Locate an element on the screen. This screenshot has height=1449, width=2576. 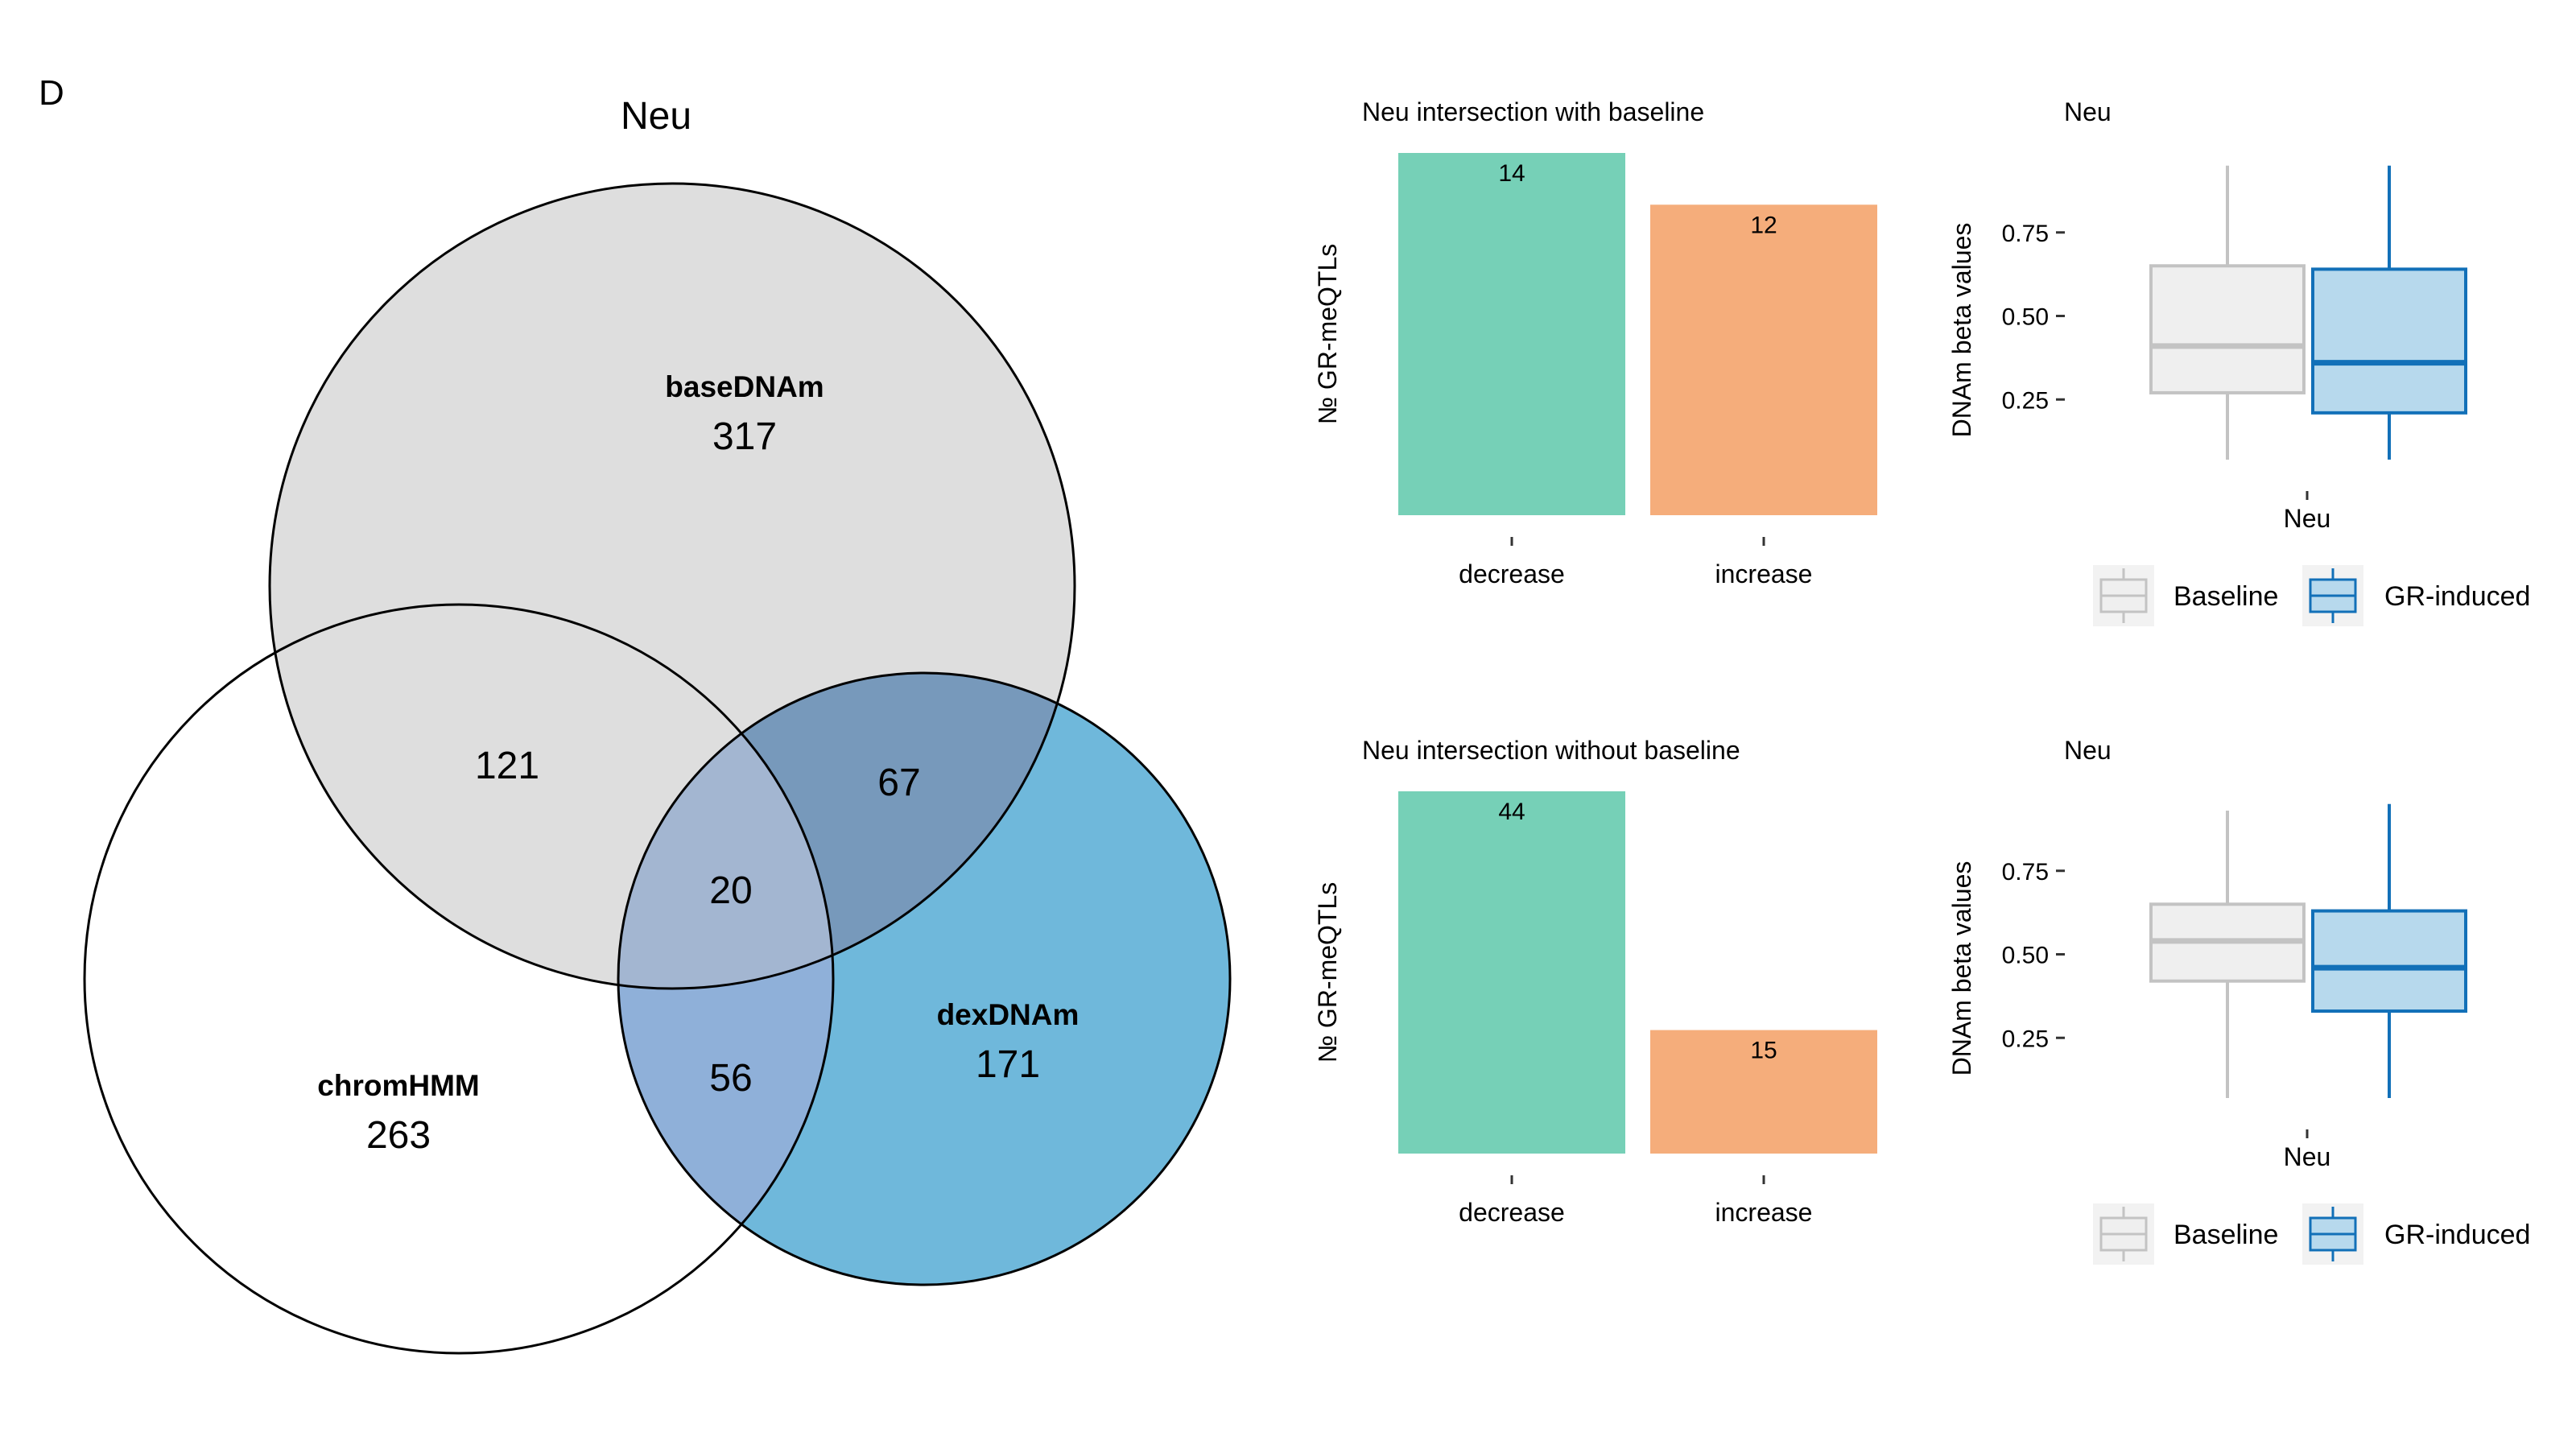
bar-chart-title: Neu intersection without baseline is located at coordinates (1551, 750).